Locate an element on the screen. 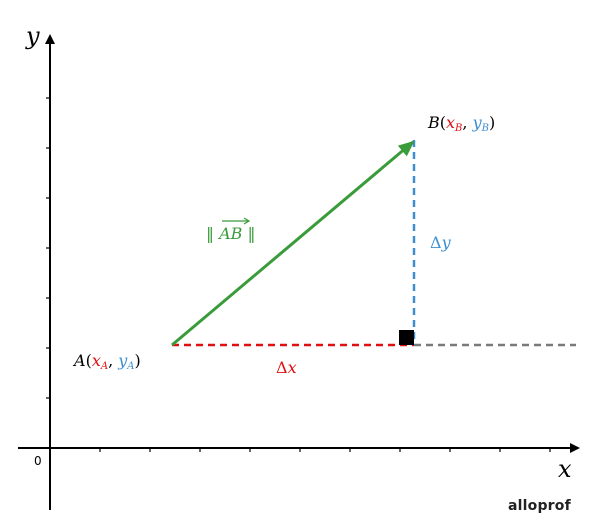 Image resolution: width=600 pixels, height=530 pixels. svg-text: ‖ AB ‖ is located at coordinates (231, 233).